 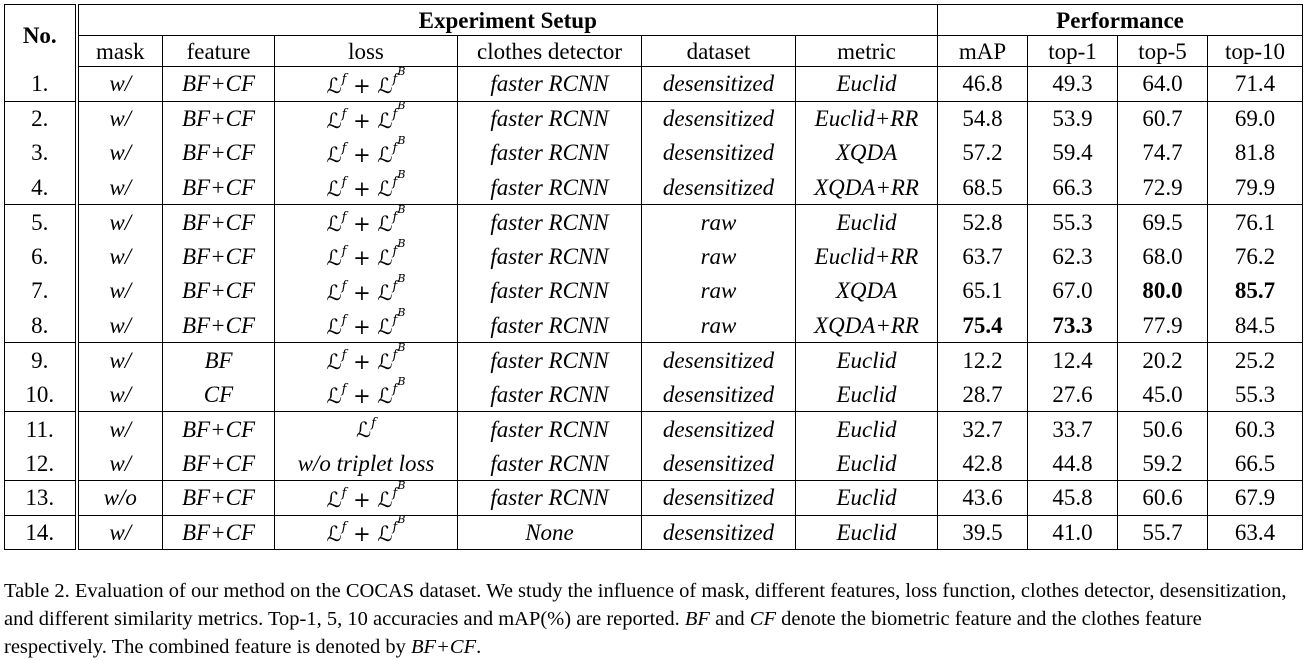 What do you see at coordinates (1162, 187) in the screenshot?
I see `cell-top5: 72.9` at bounding box center [1162, 187].